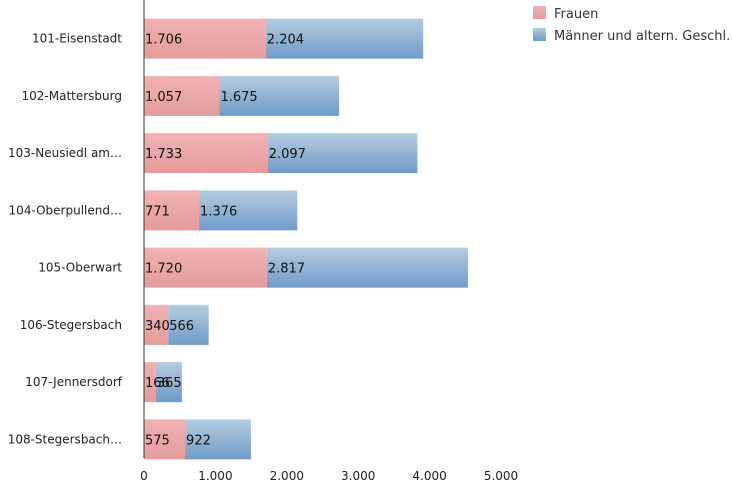 The width and height of the screenshot is (732, 484). What do you see at coordinates (80, 268) in the screenshot?
I see `category-label: 105-Oberwart` at bounding box center [80, 268].